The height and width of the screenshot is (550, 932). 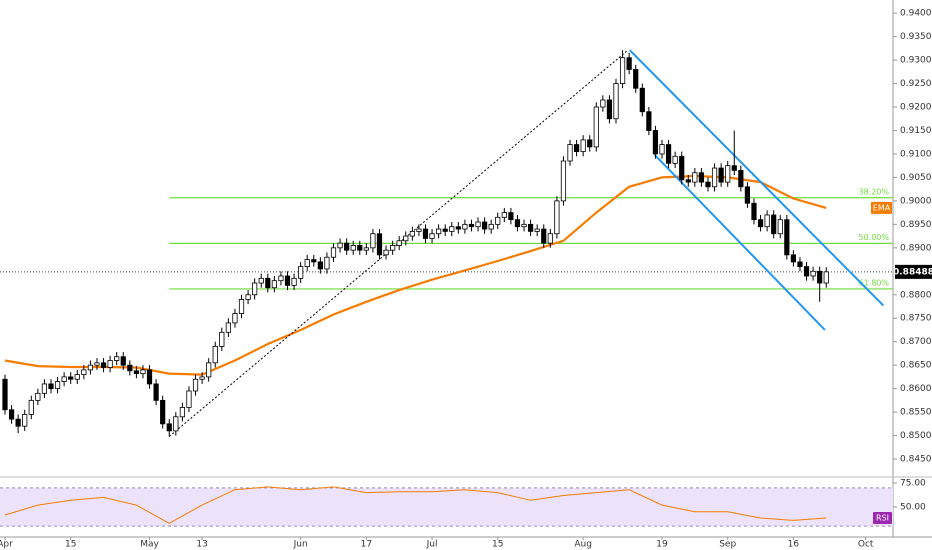 I want to click on fib-label: 61.80%, so click(x=873, y=282).